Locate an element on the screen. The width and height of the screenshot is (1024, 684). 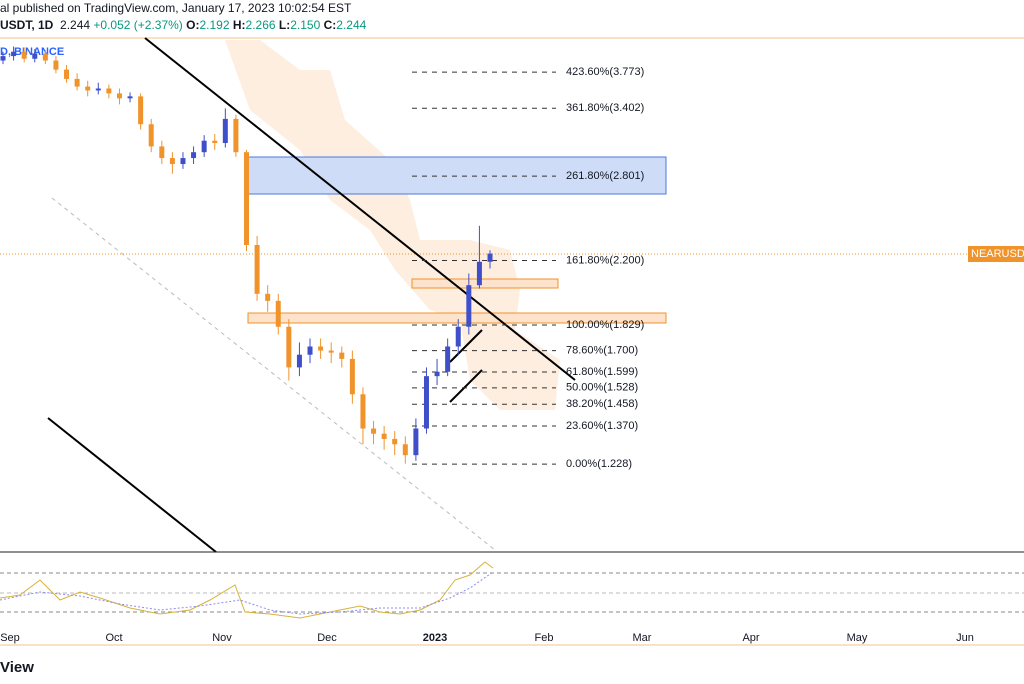
x-tick-label: May is located at coordinates (857, 638).